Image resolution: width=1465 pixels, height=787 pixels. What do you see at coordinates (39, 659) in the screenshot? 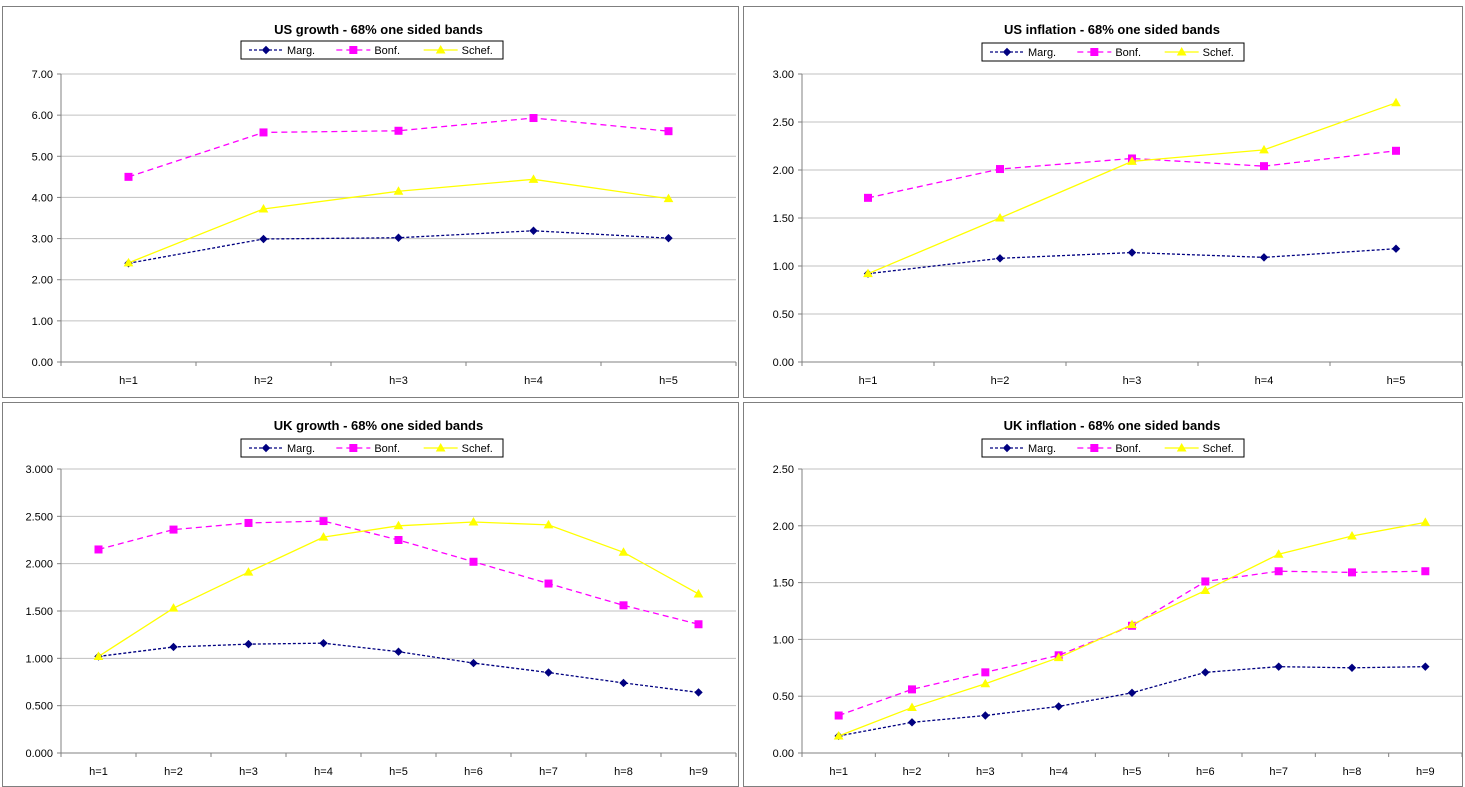
I see `y-tick-label: 1.000` at bounding box center [39, 659].